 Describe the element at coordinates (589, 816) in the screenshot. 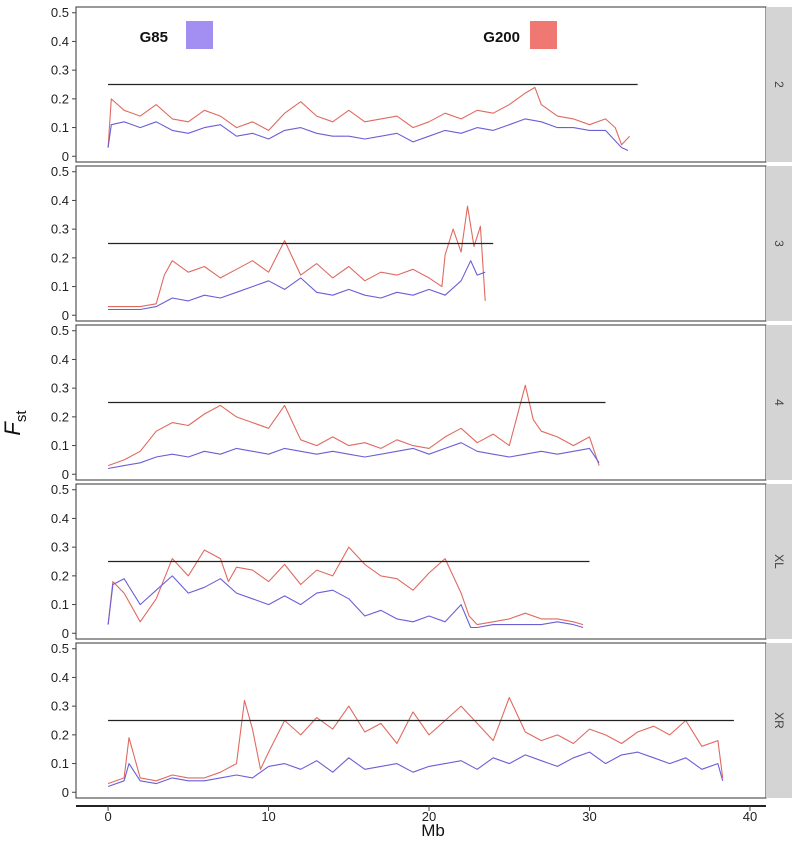

I see `x-tick-label: 30` at that location.